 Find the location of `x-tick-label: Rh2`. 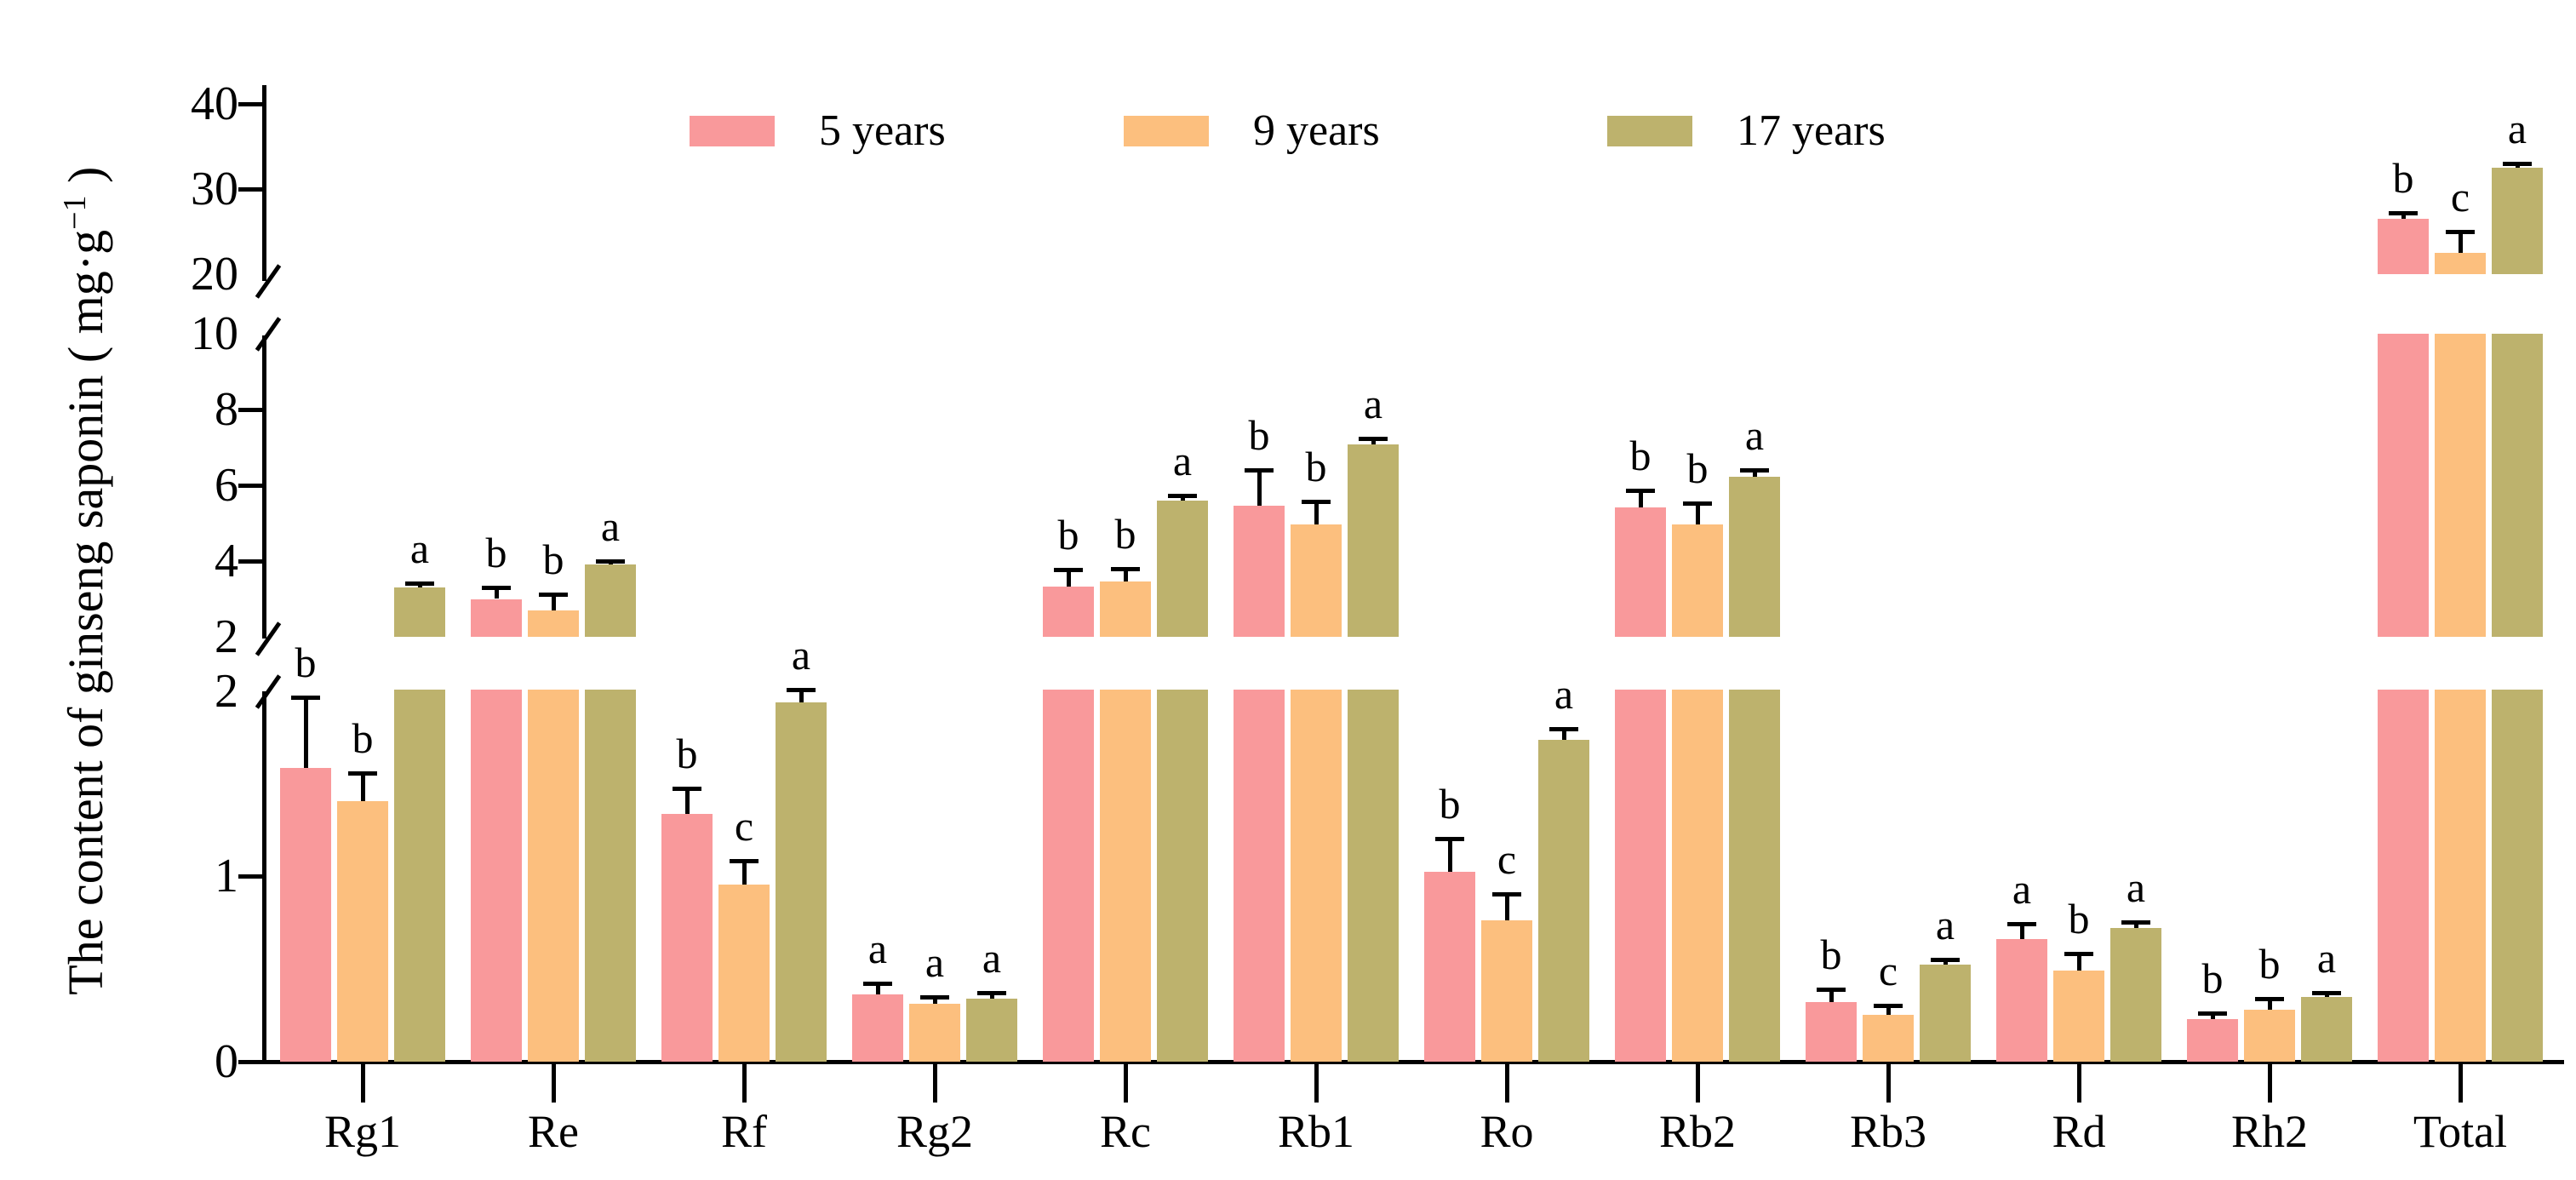

x-tick-label: Rh2 is located at coordinates (2270, 1131).